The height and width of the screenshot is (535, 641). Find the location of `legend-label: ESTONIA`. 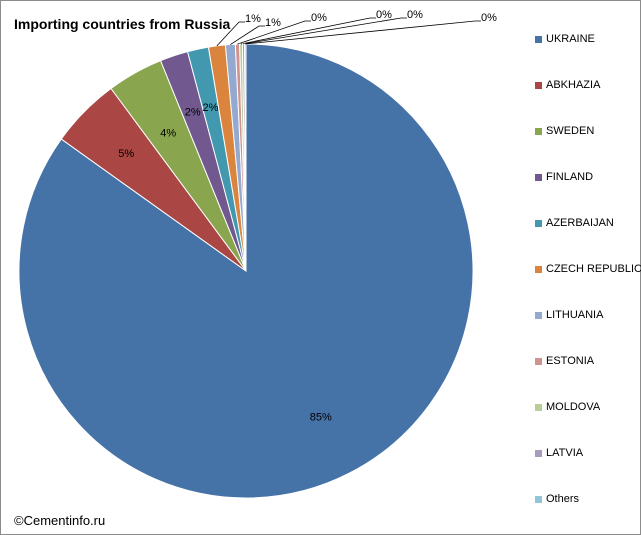

legend-label: ESTONIA is located at coordinates (570, 361).